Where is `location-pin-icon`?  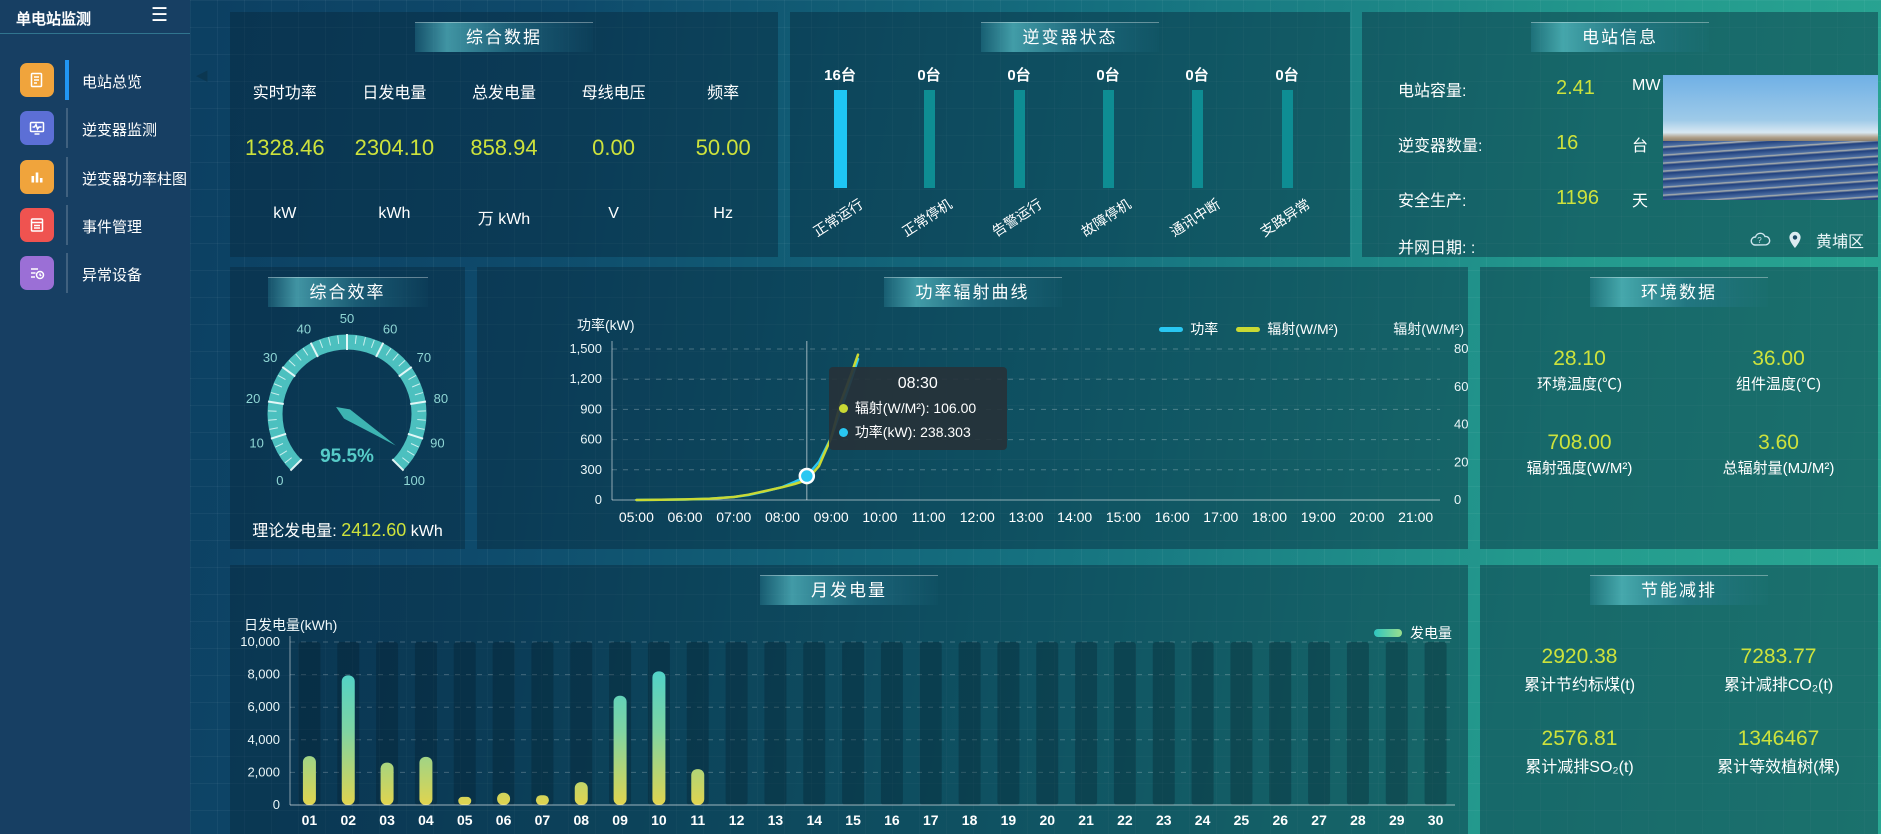
location-pin-icon is located at coordinates (1795, 239).